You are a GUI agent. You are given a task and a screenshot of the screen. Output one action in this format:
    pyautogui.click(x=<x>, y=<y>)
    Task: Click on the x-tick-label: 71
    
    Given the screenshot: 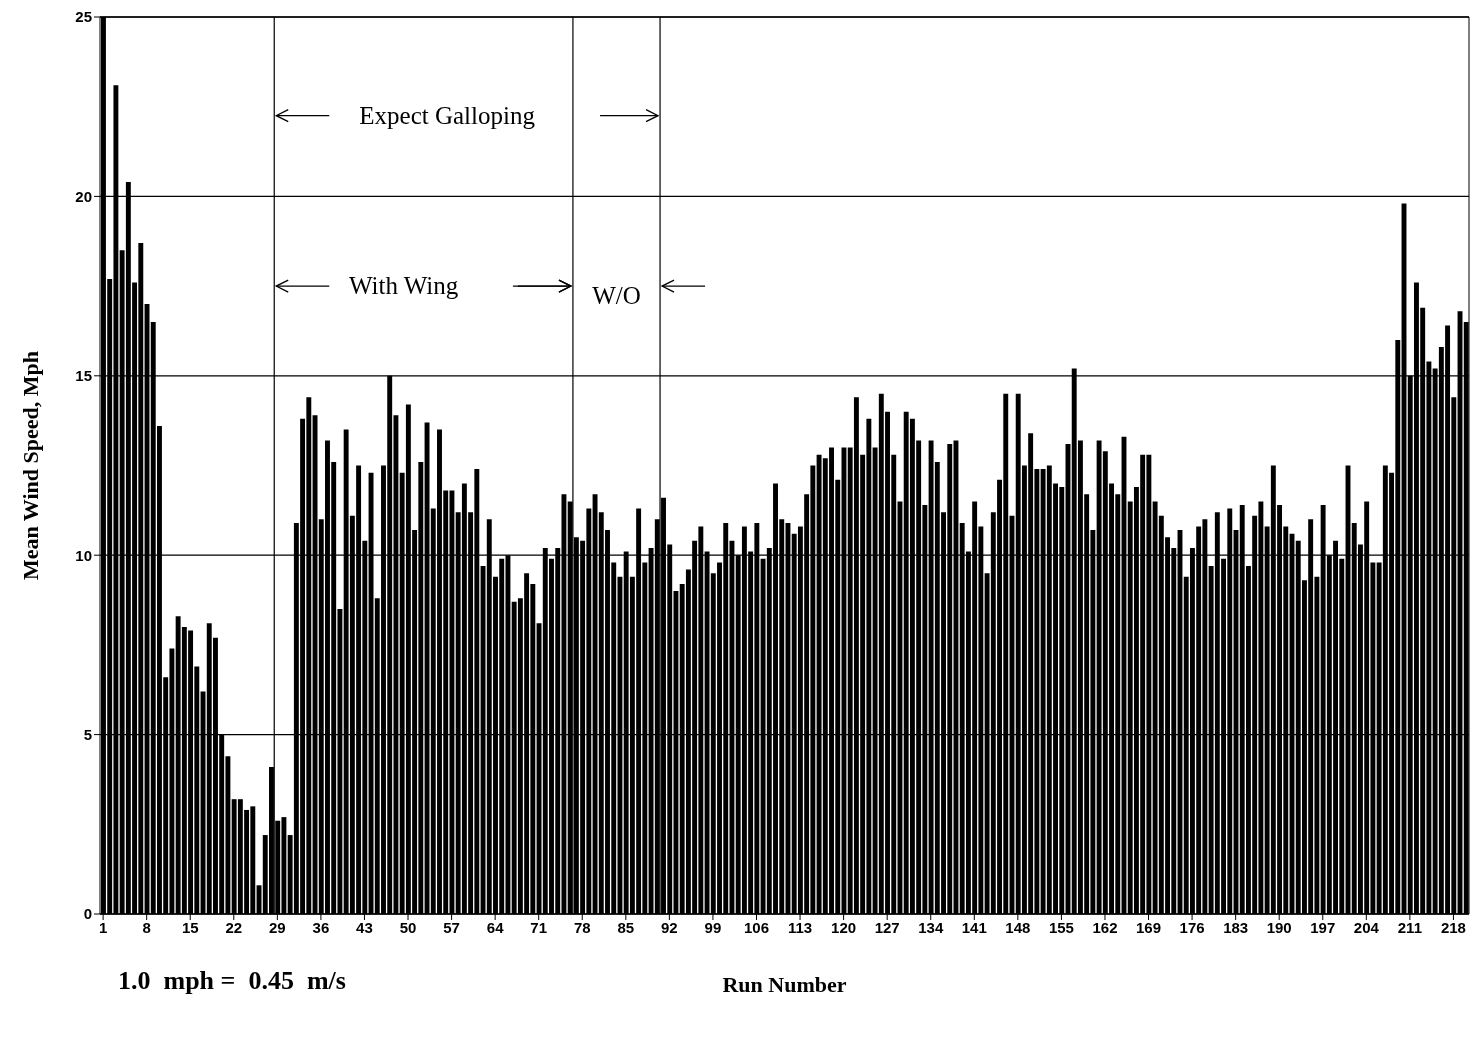 What is the action you would take?
    pyautogui.click(x=539, y=927)
    